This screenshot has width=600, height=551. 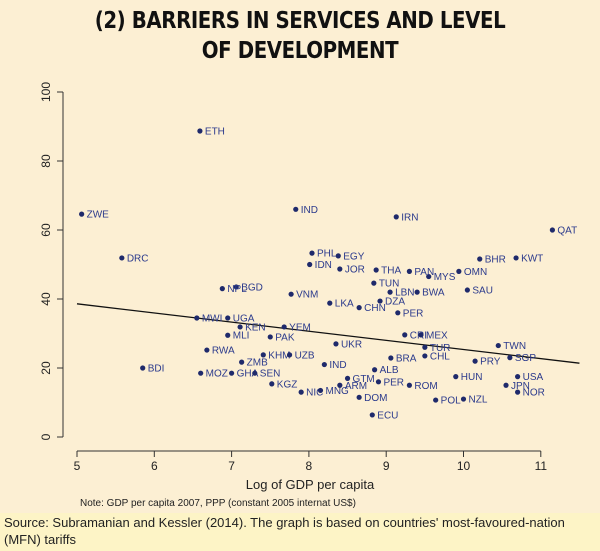 I want to click on point-label: MLI, so click(x=241, y=336).